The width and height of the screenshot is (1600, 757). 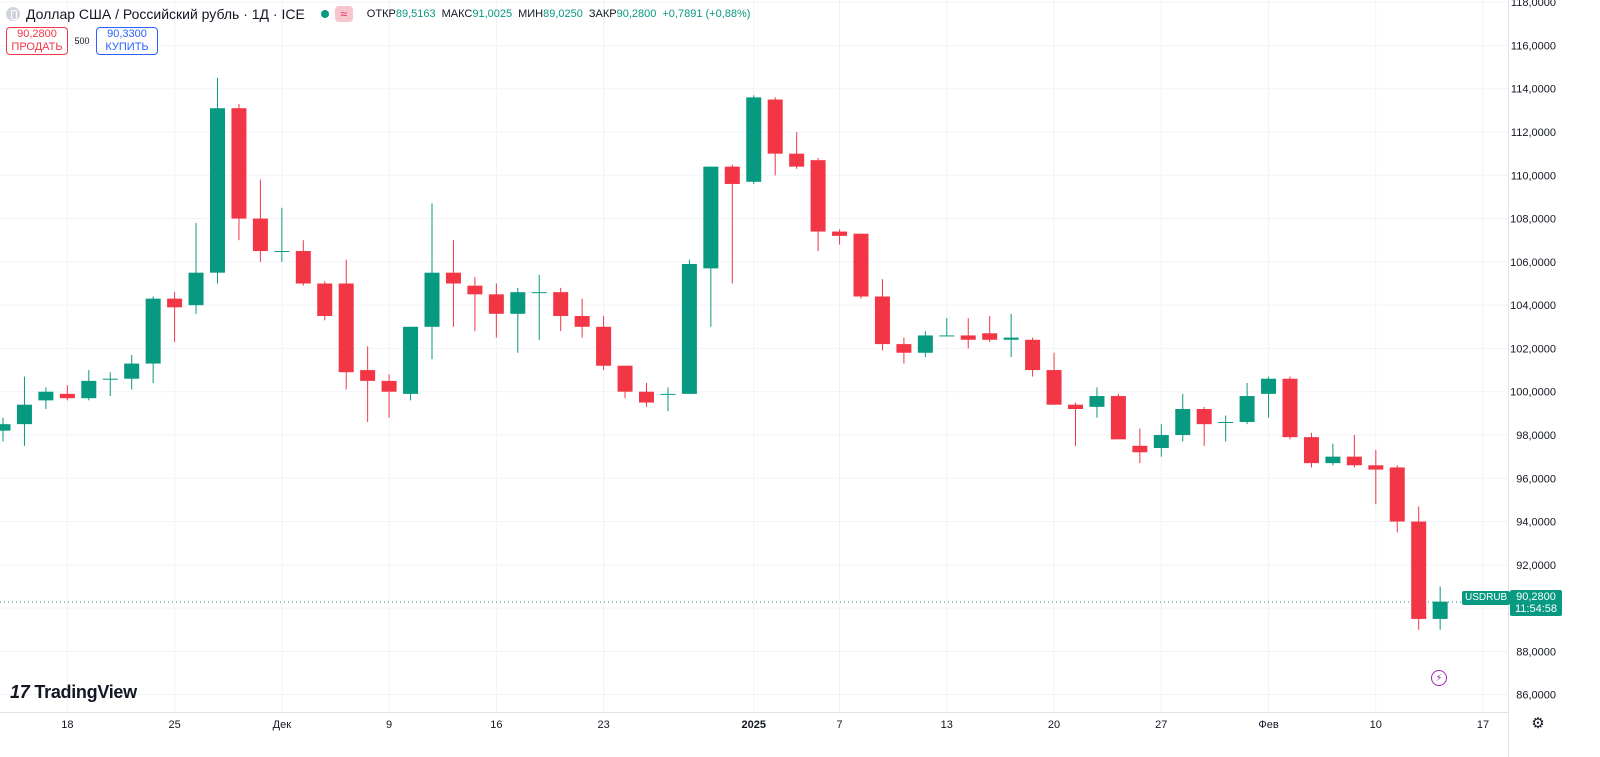 What do you see at coordinates (401, 14) in the screenshot?
I see `ohlc-open: ОТКР89,5163` at bounding box center [401, 14].